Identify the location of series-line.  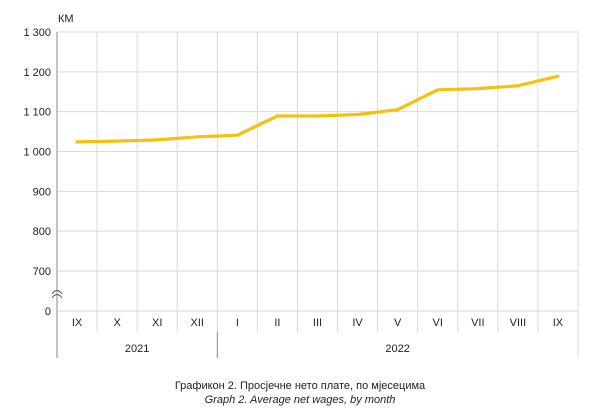
(317, 109).